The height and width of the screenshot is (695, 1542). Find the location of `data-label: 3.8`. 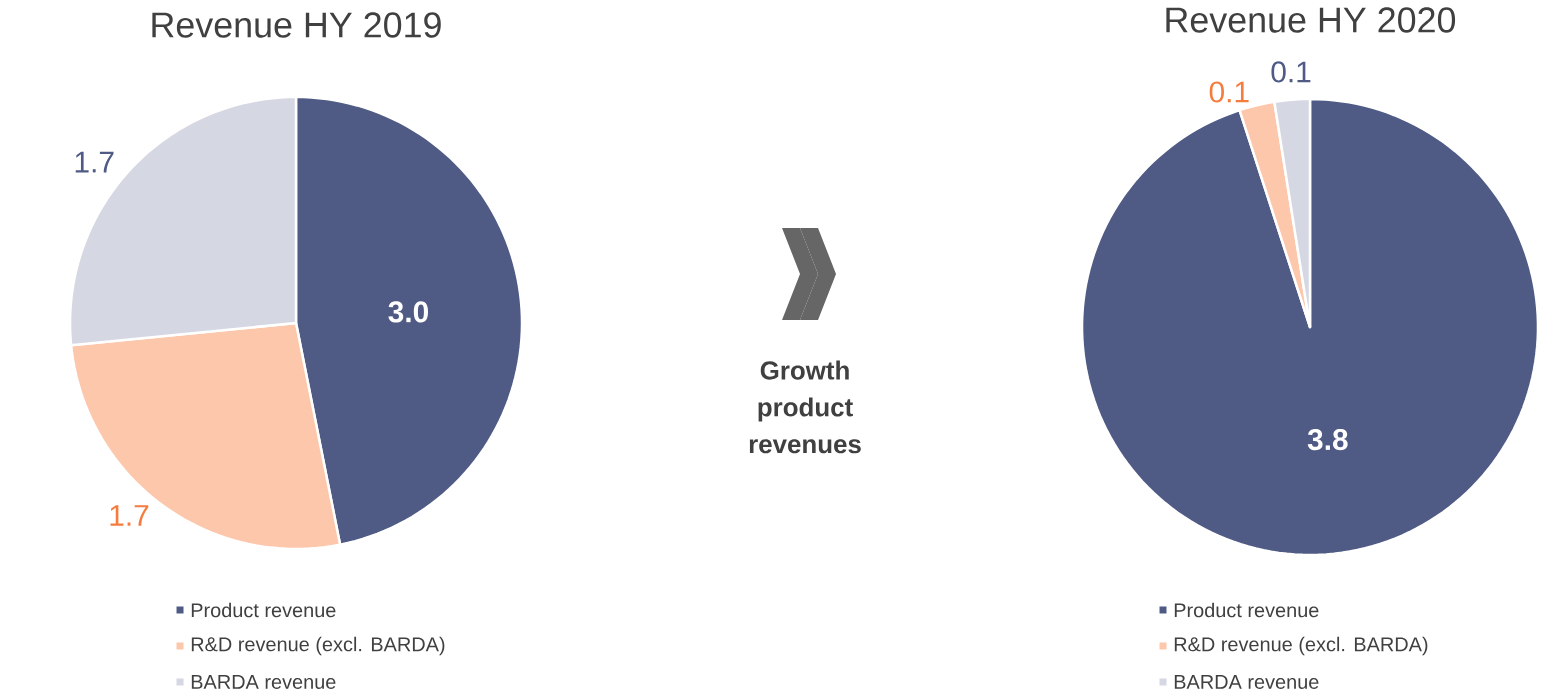

data-label: 3.8 is located at coordinates (1327, 439).